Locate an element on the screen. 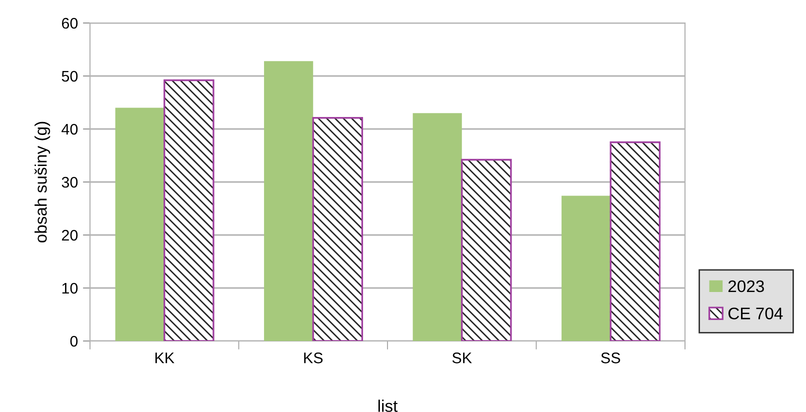 This screenshot has height=412, width=806. x-tick-label: KK is located at coordinates (164, 358).